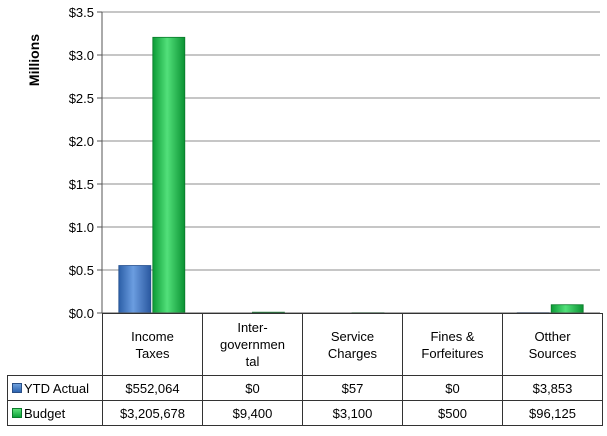 The height and width of the screenshot is (436, 607). Describe the element at coordinates (81, 184) in the screenshot. I see `y-tick-label: $1.5` at that location.